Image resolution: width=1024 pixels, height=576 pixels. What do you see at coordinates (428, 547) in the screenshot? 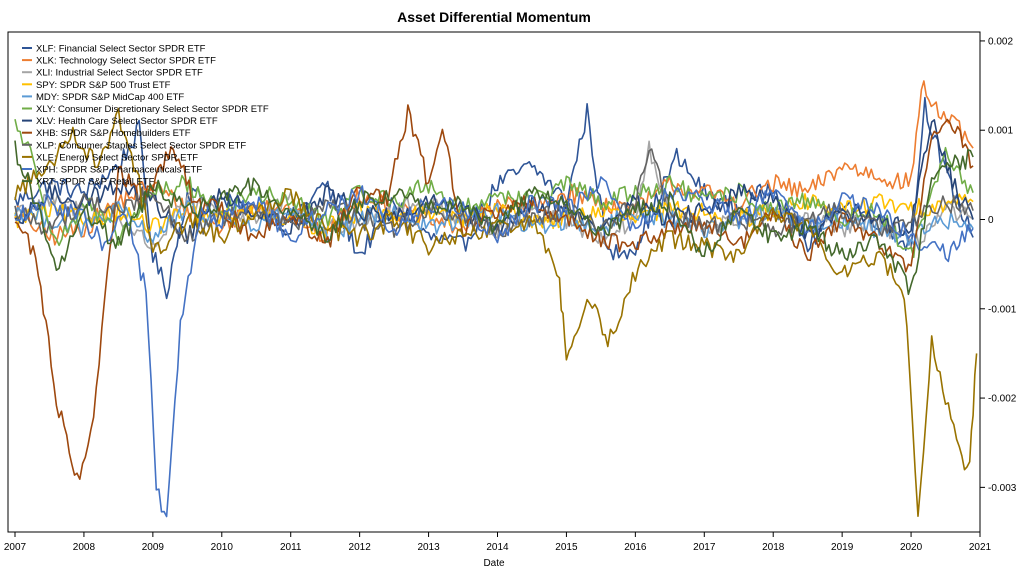
I see `x-tick-label: 2013` at bounding box center [428, 547].